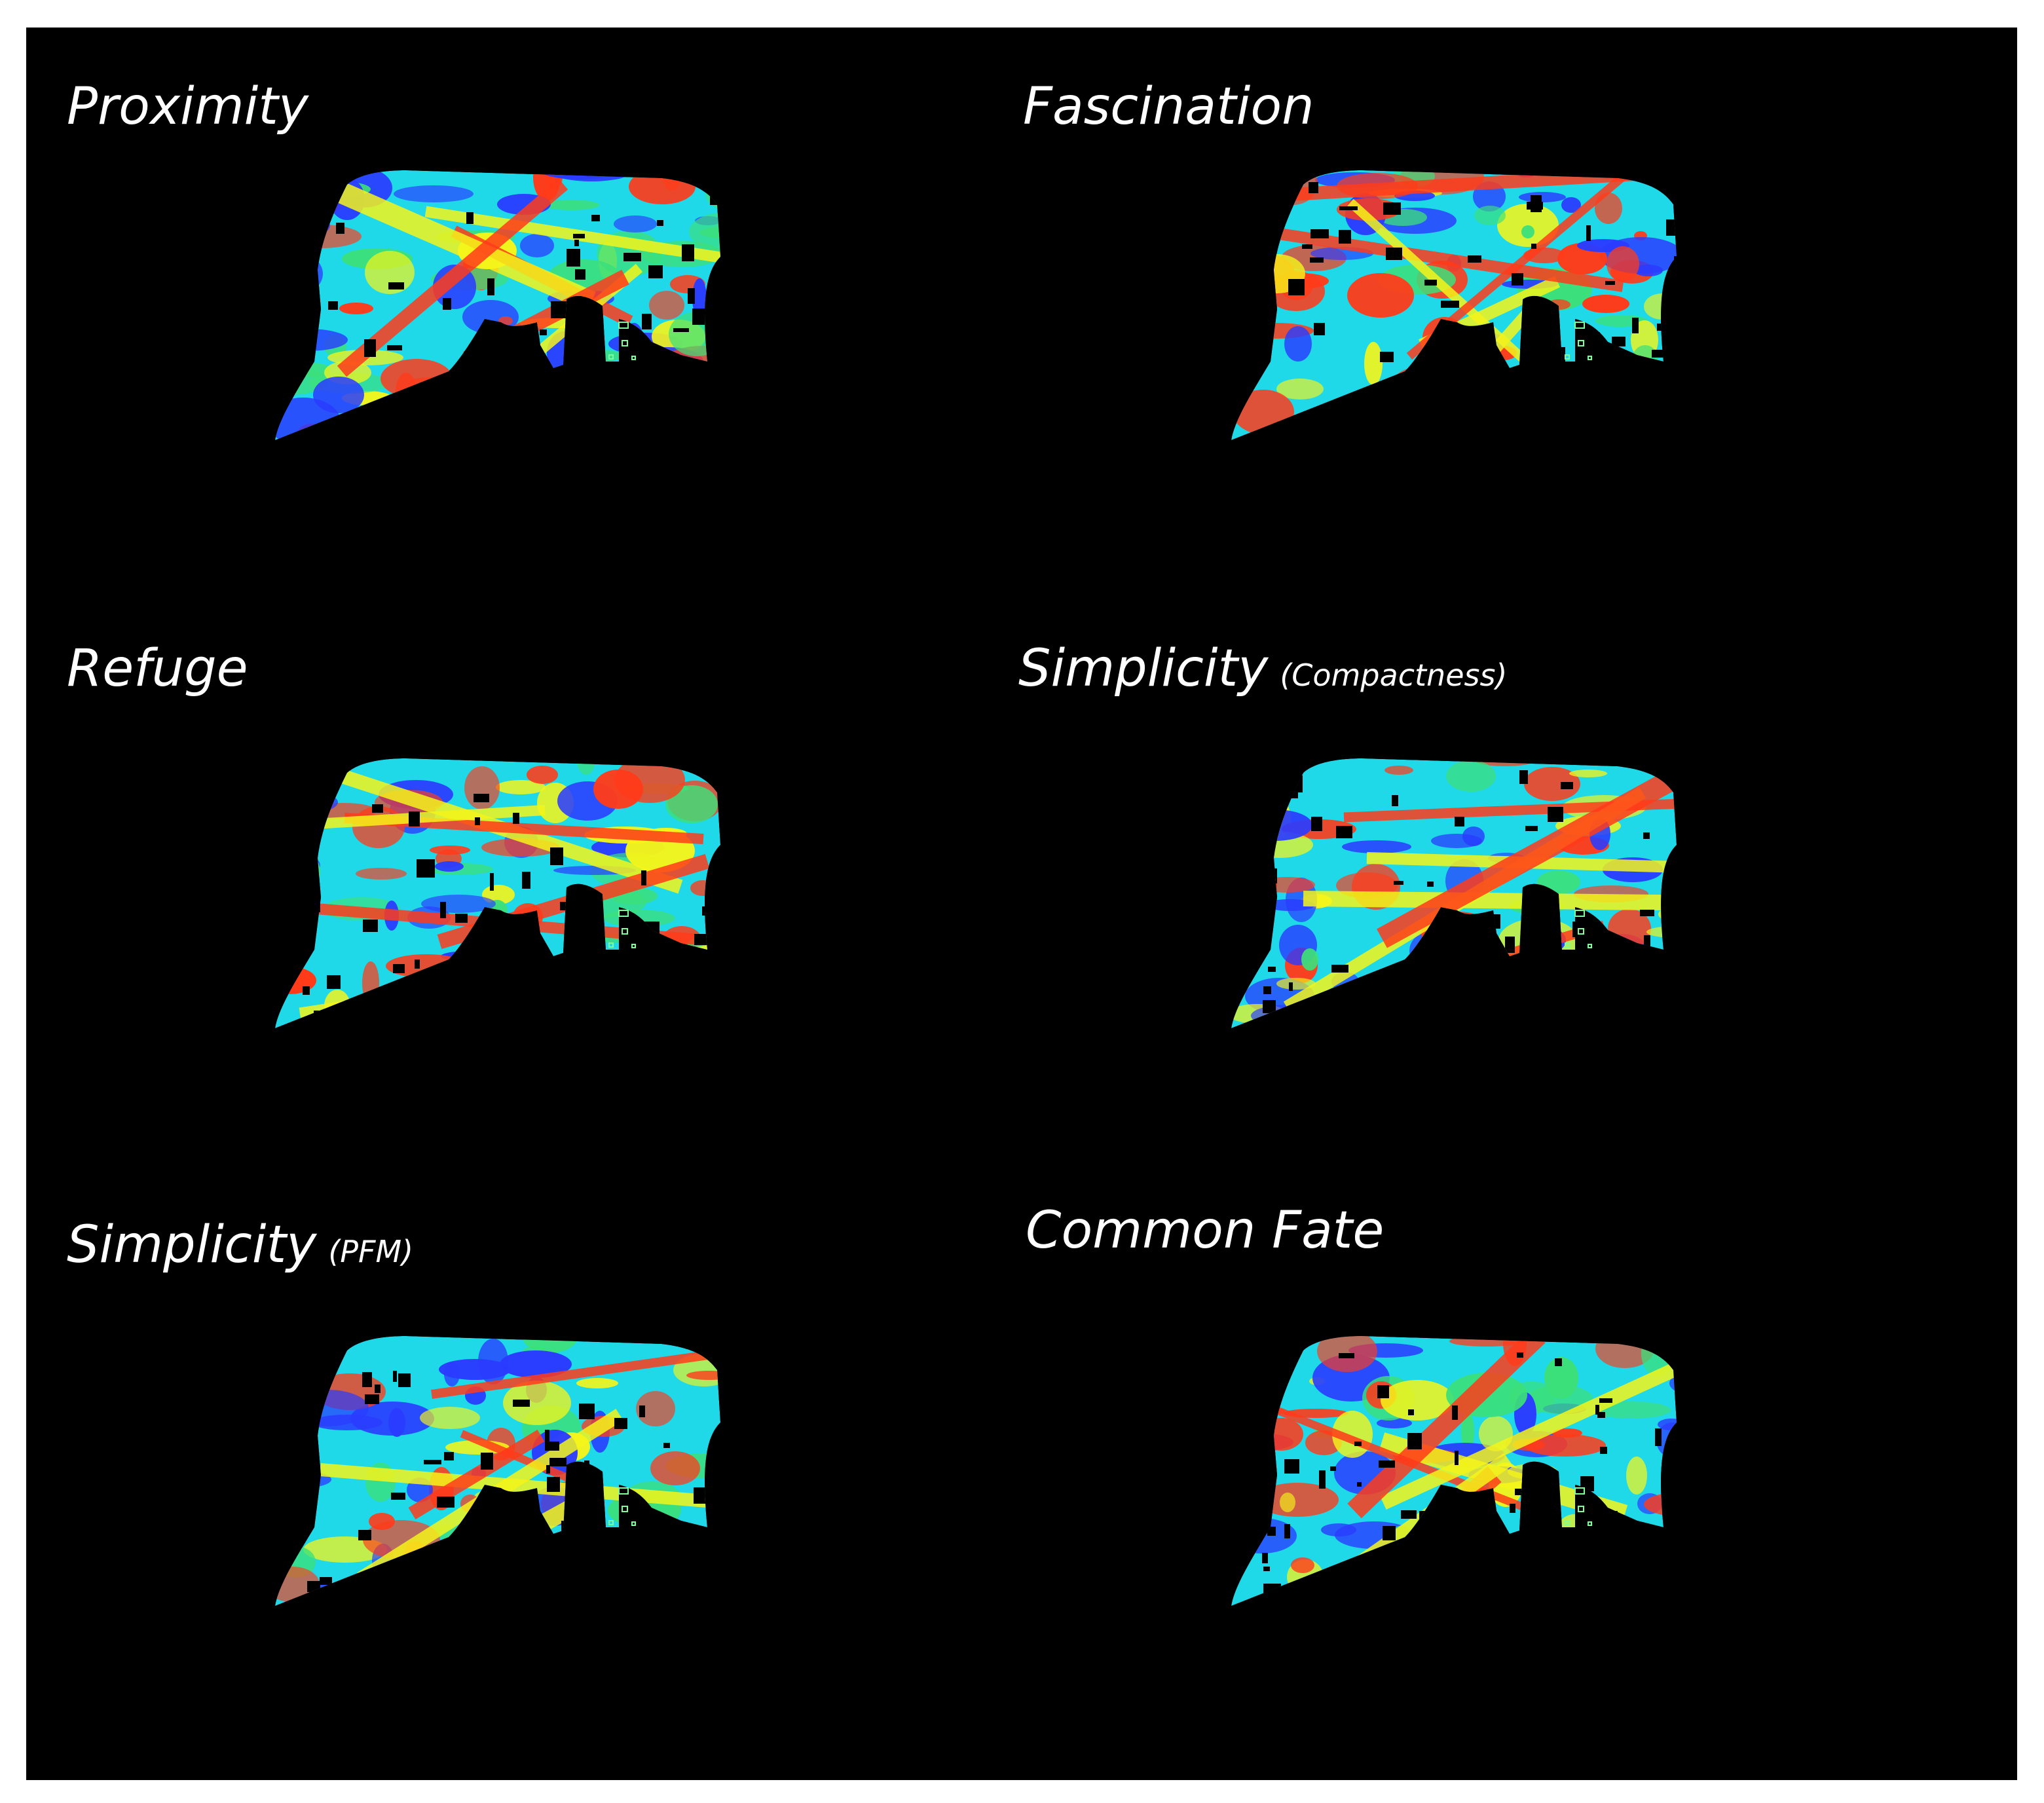 This screenshot has height=1803, width=2044. What do you see at coordinates (193, 106) in the screenshot?
I see `panel-title: Proximity` at bounding box center [193, 106].